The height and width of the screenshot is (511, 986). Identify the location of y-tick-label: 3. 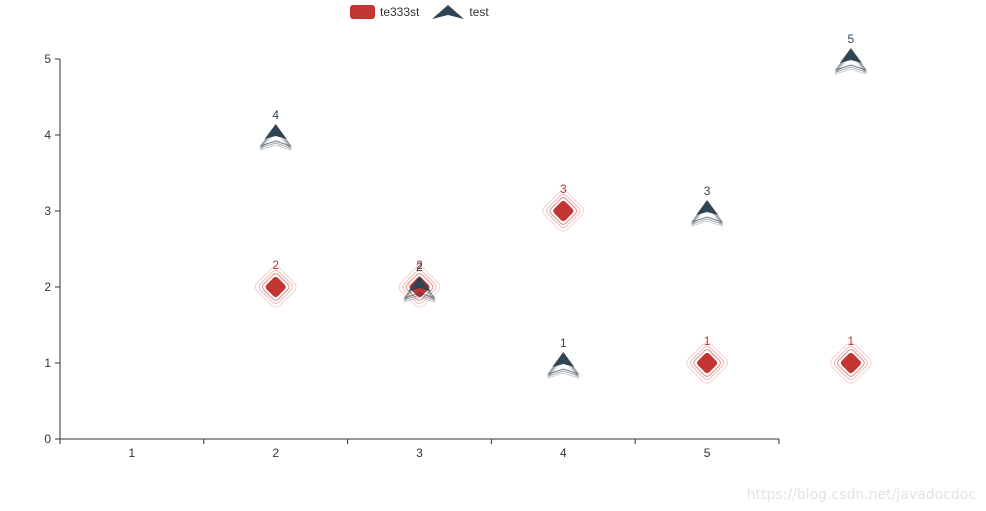
(47, 211).